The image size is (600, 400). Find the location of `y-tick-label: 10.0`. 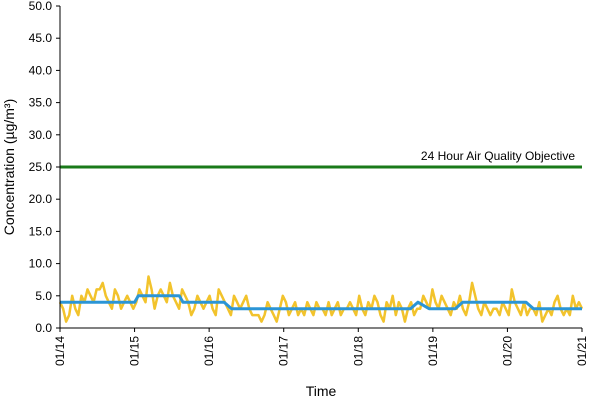

y-tick-label: 10.0 is located at coordinates (41, 264).